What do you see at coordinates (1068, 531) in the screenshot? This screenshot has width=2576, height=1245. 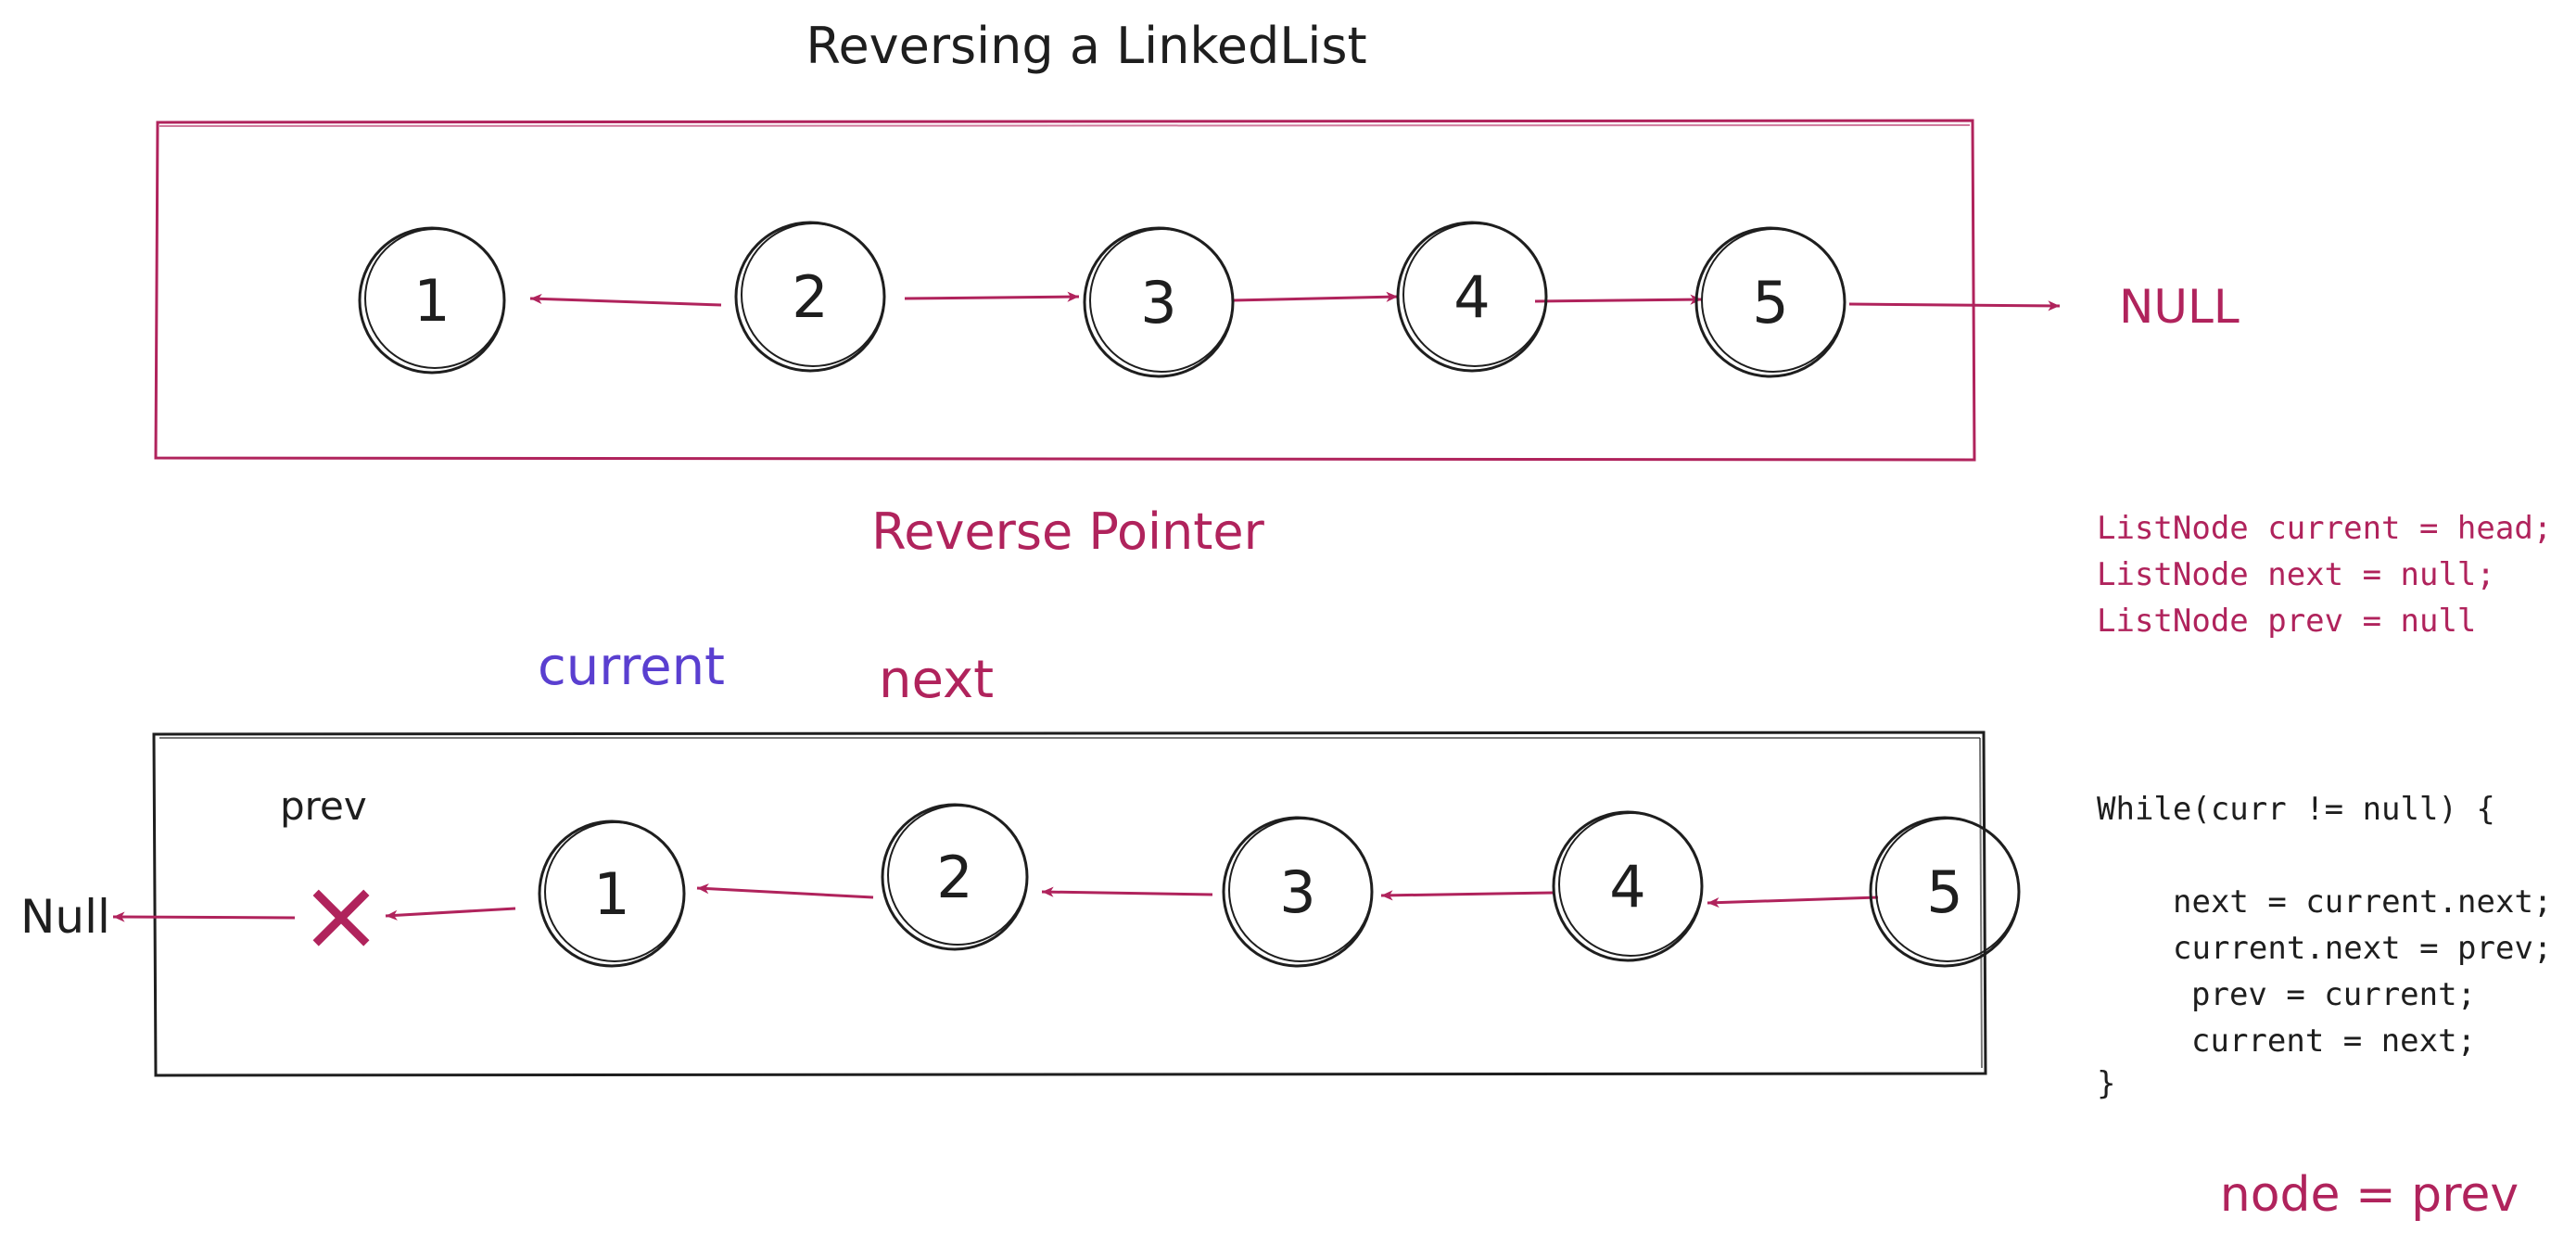 I see `section-label: Reverse Pointer` at bounding box center [1068, 531].